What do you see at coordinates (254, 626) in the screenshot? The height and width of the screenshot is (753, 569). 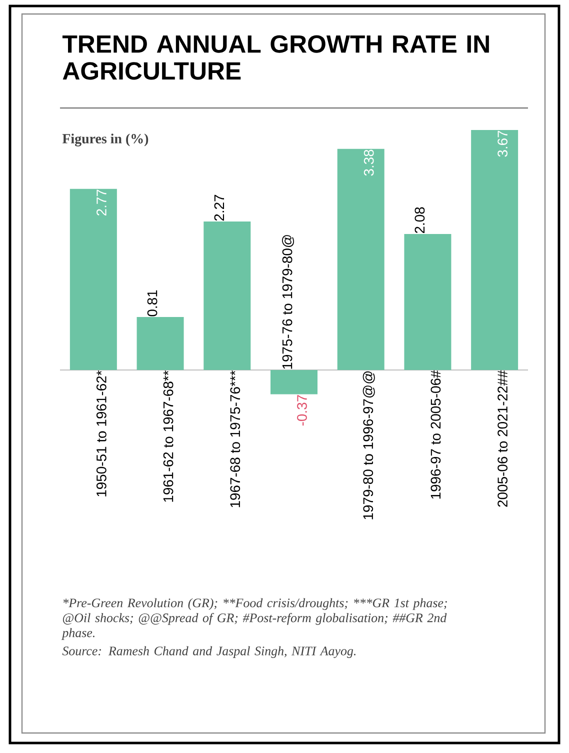 I see `text: @Oil shocks; @@Spread of GR; #Post-reform globalisation; ##GR 2nd phase.` at bounding box center [254, 626].